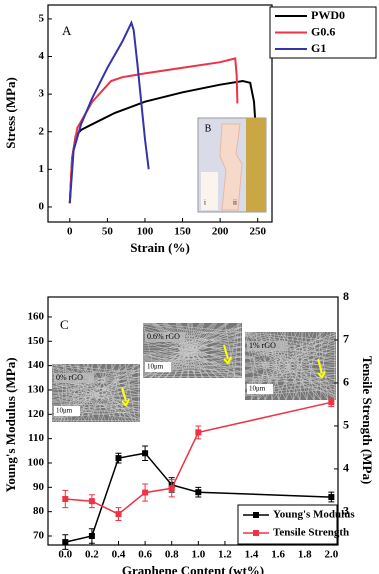  Describe the element at coordinates (69, 377) in the screenshot. I see `inset-label: 0% rGO` at that location.